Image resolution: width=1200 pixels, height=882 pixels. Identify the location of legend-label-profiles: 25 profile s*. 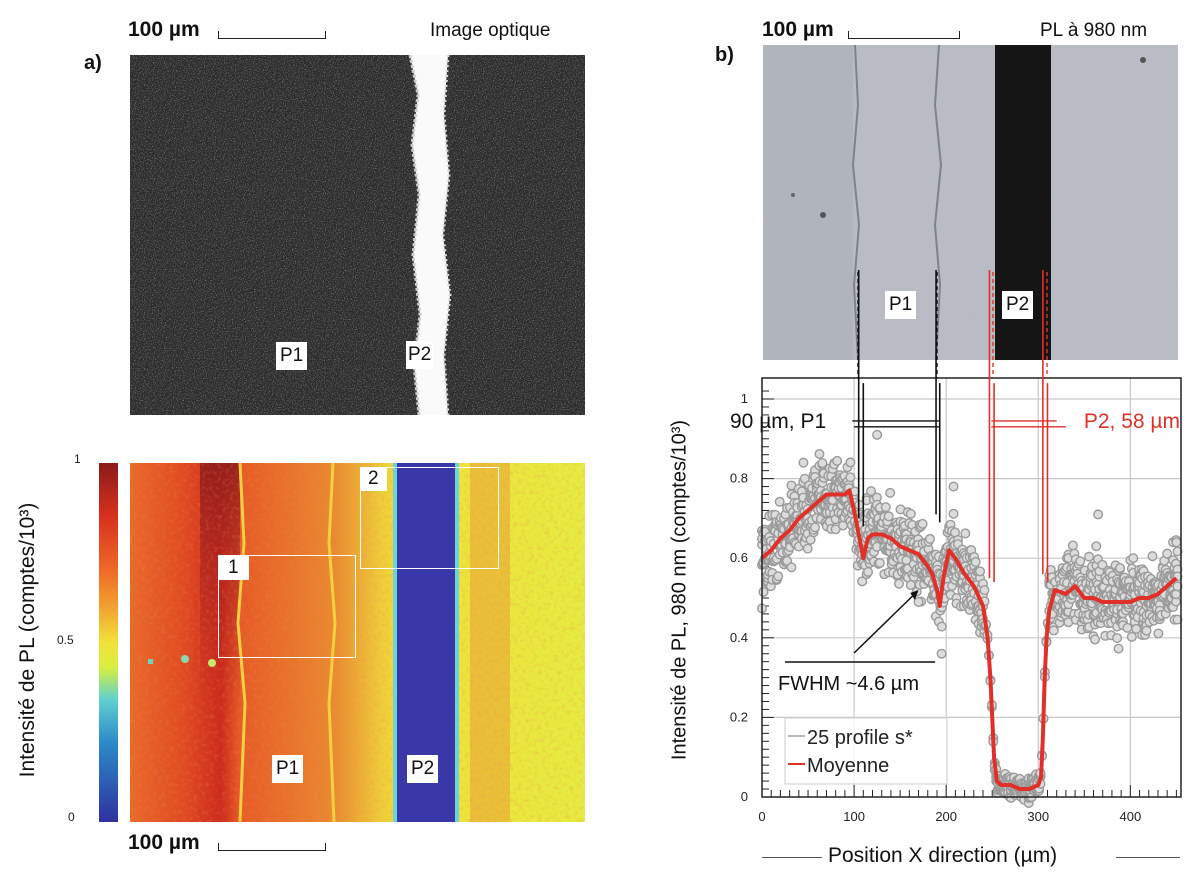
(860, 738).